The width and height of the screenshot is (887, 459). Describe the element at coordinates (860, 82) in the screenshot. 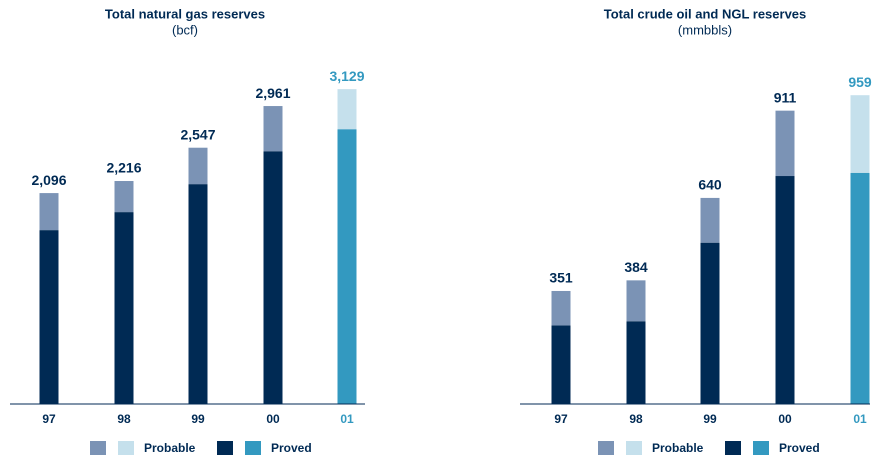

I see `total-label: 959` at that location.